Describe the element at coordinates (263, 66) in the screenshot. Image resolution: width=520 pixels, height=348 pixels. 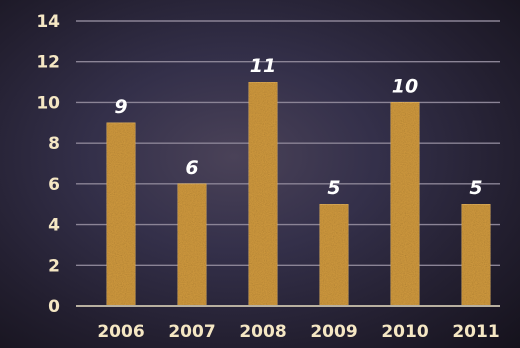
I see `data-label-2008: 11` at that location.